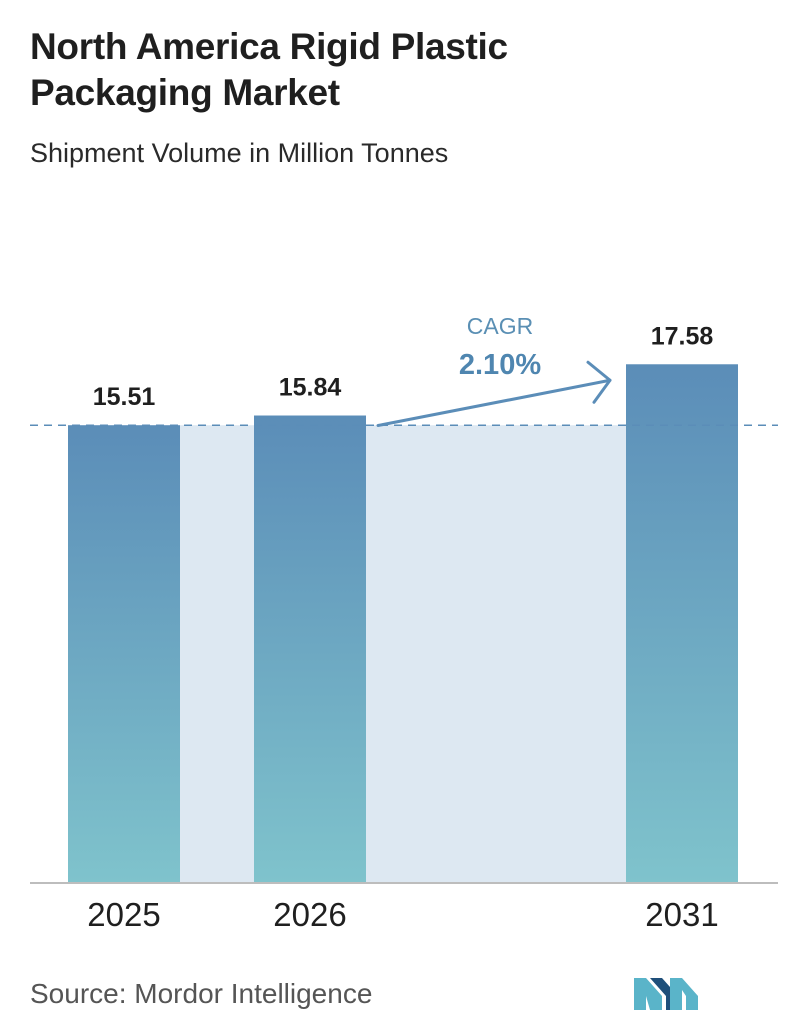 The image size is (796, 1034). Describe the element at coordinates (682, 336) in the screenshot. I see `bar-value-label-2031: 17.58` at that location.